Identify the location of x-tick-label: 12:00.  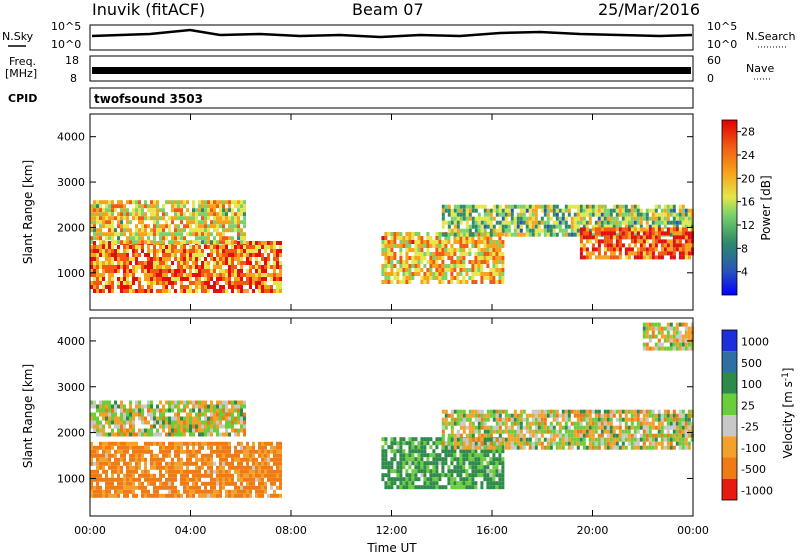
(392, 530).